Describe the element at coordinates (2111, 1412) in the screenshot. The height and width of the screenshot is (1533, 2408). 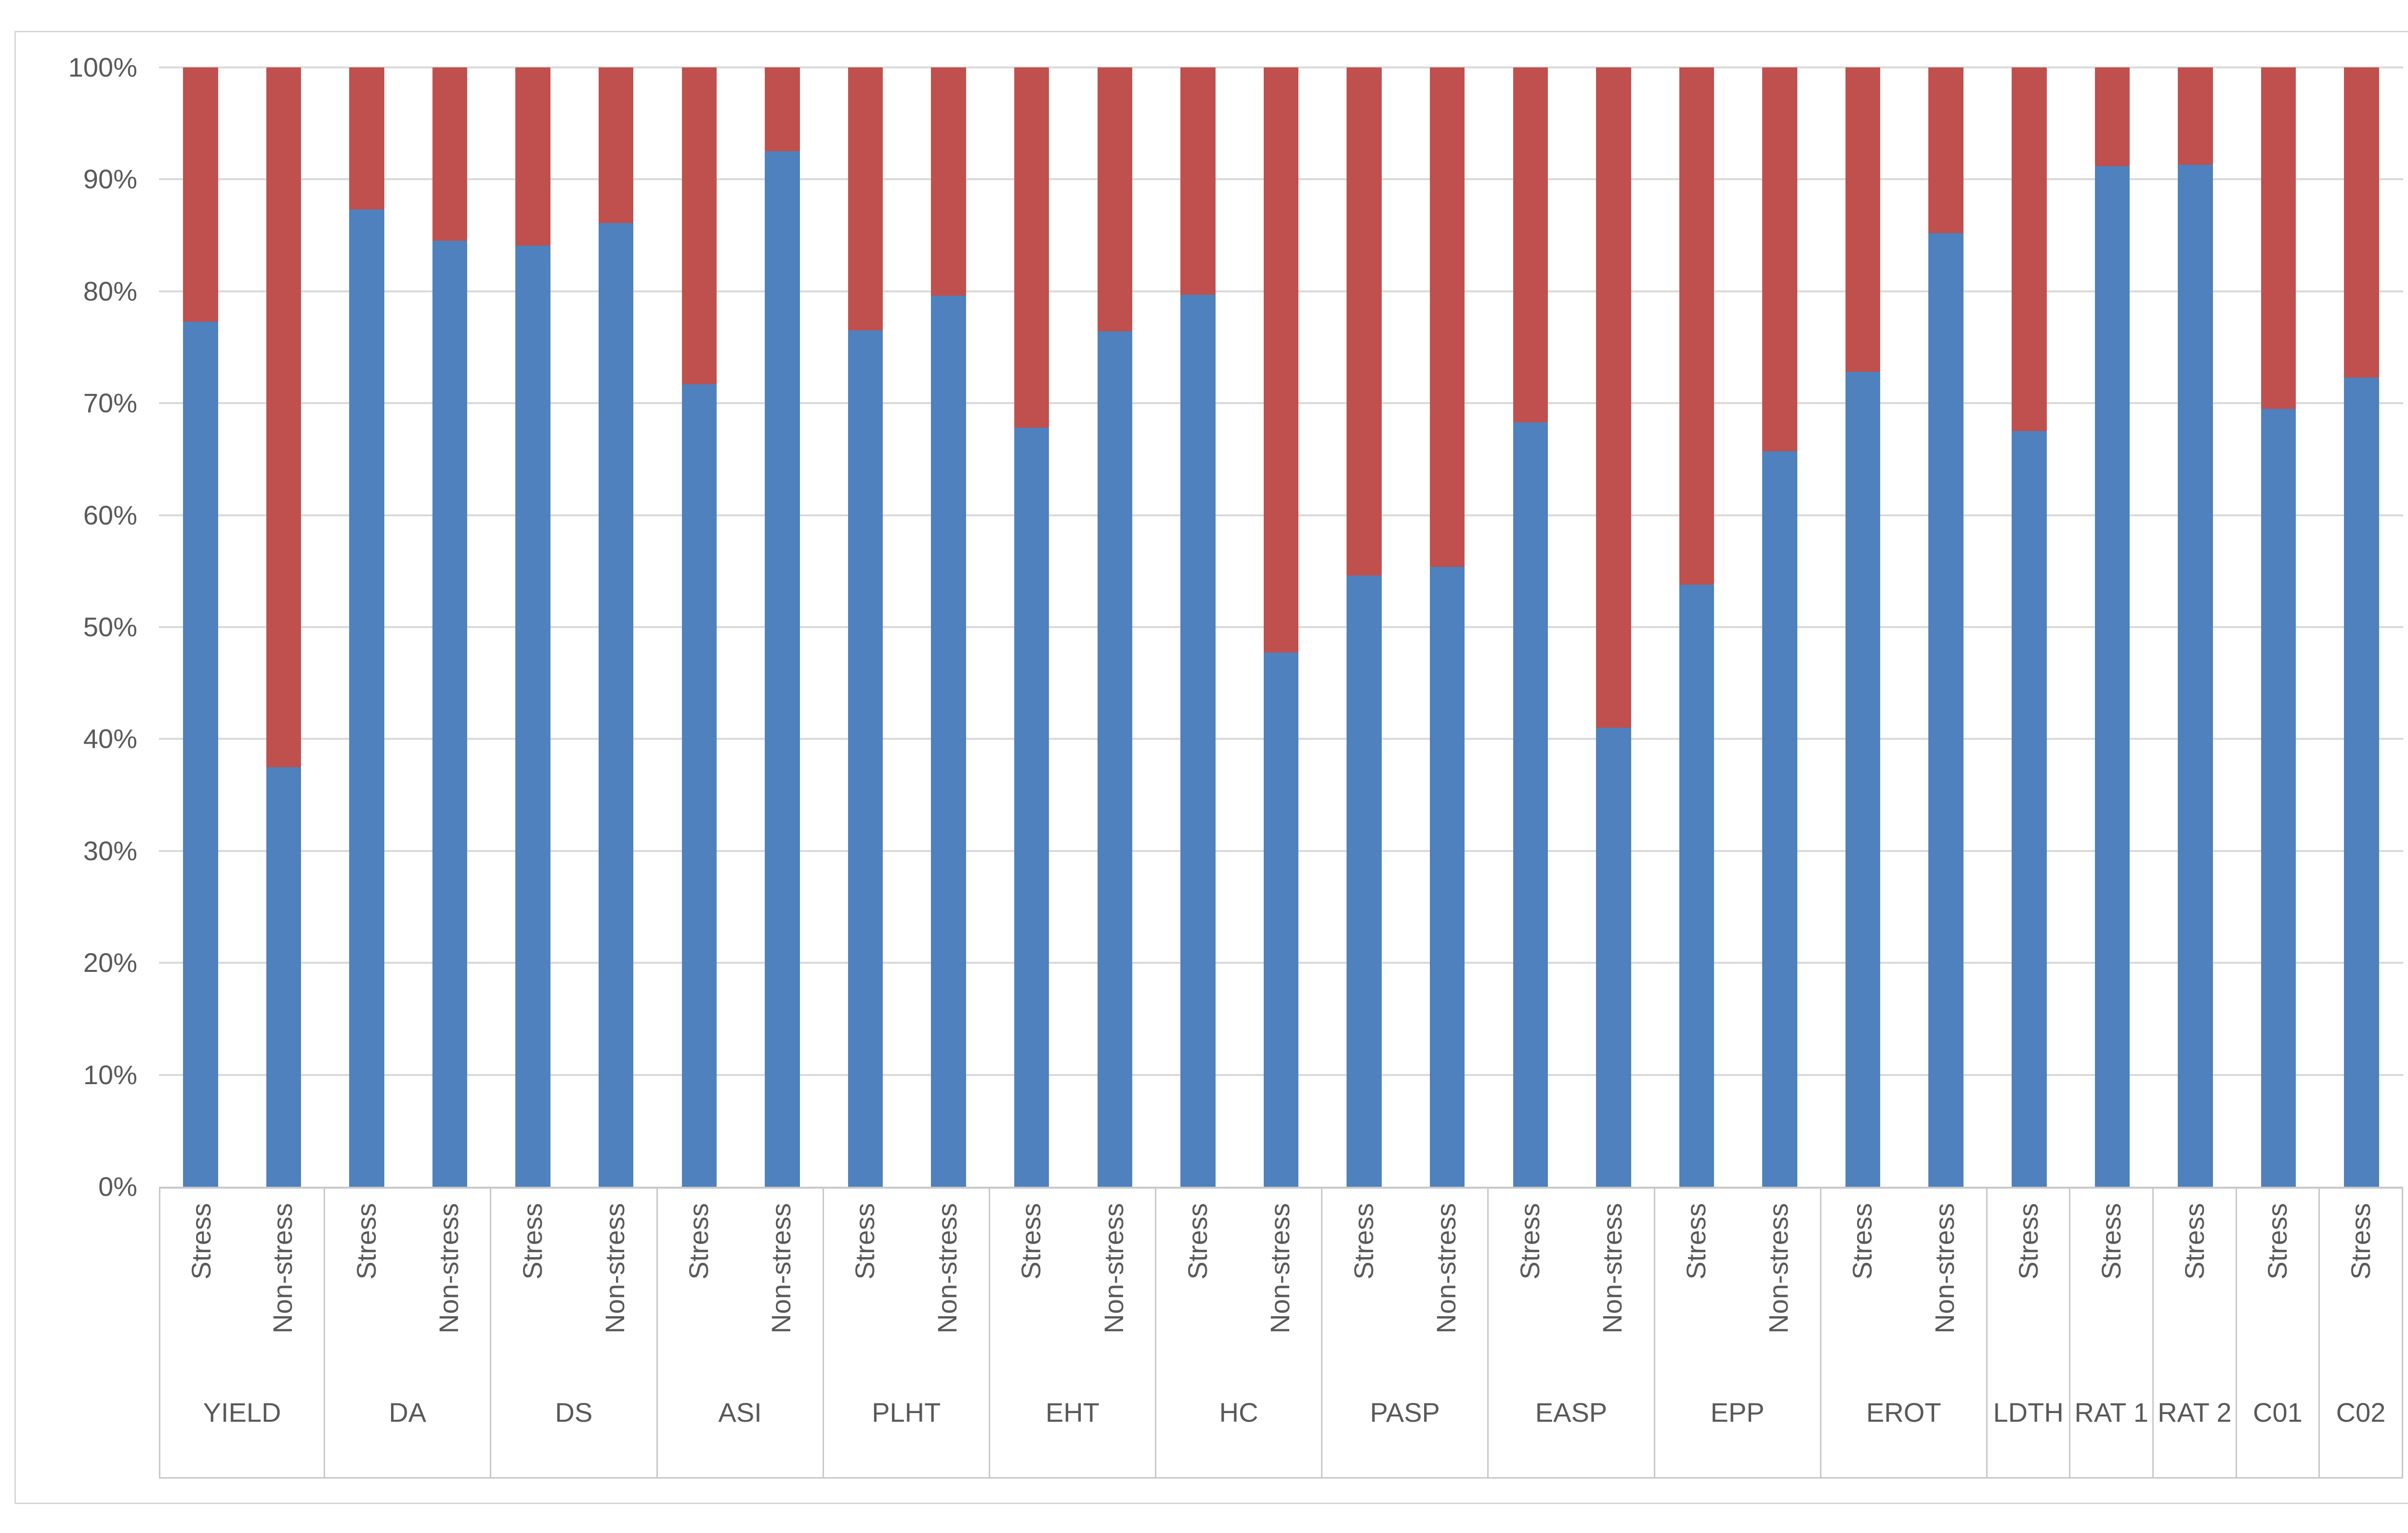
I see `x-axis-group-label: RAT 1` at that location.